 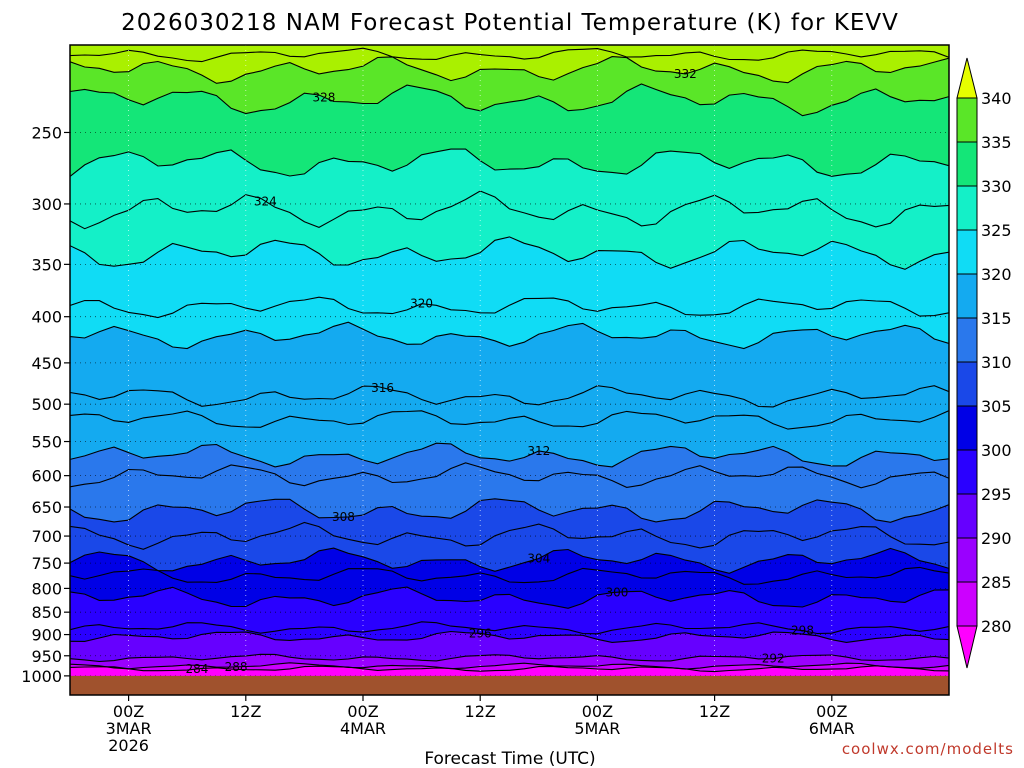 I want to click on colorbar: 280 285 290 295 300 305 310 315 320 325 330 335 340, so click(x=984, y=363).